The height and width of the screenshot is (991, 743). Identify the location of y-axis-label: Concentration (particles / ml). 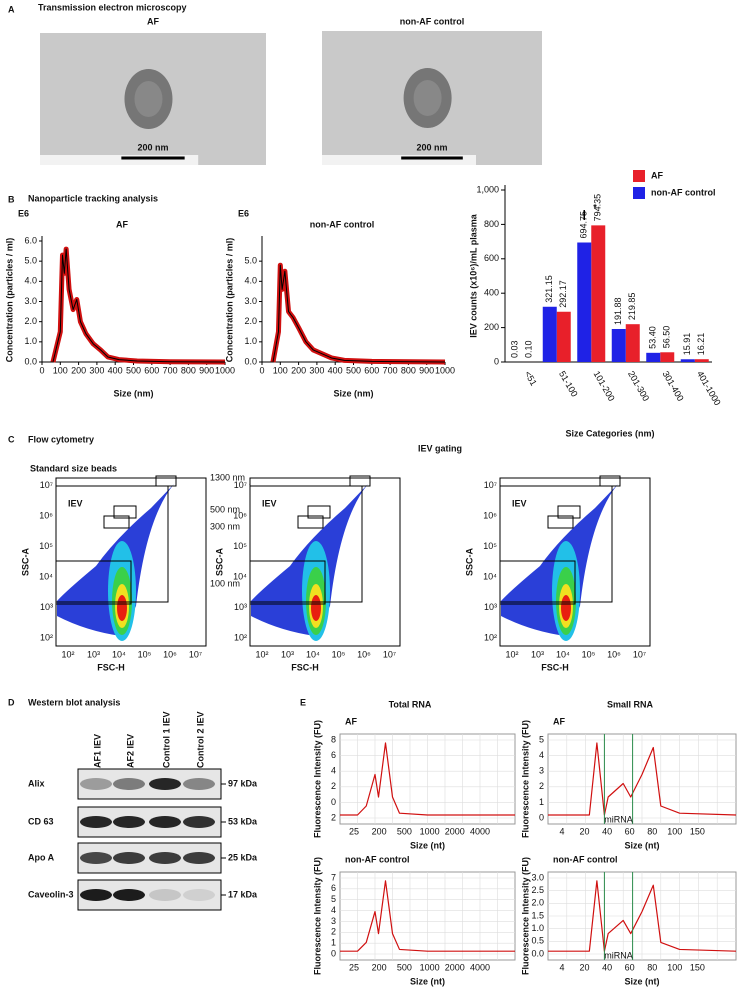
(229, 300).